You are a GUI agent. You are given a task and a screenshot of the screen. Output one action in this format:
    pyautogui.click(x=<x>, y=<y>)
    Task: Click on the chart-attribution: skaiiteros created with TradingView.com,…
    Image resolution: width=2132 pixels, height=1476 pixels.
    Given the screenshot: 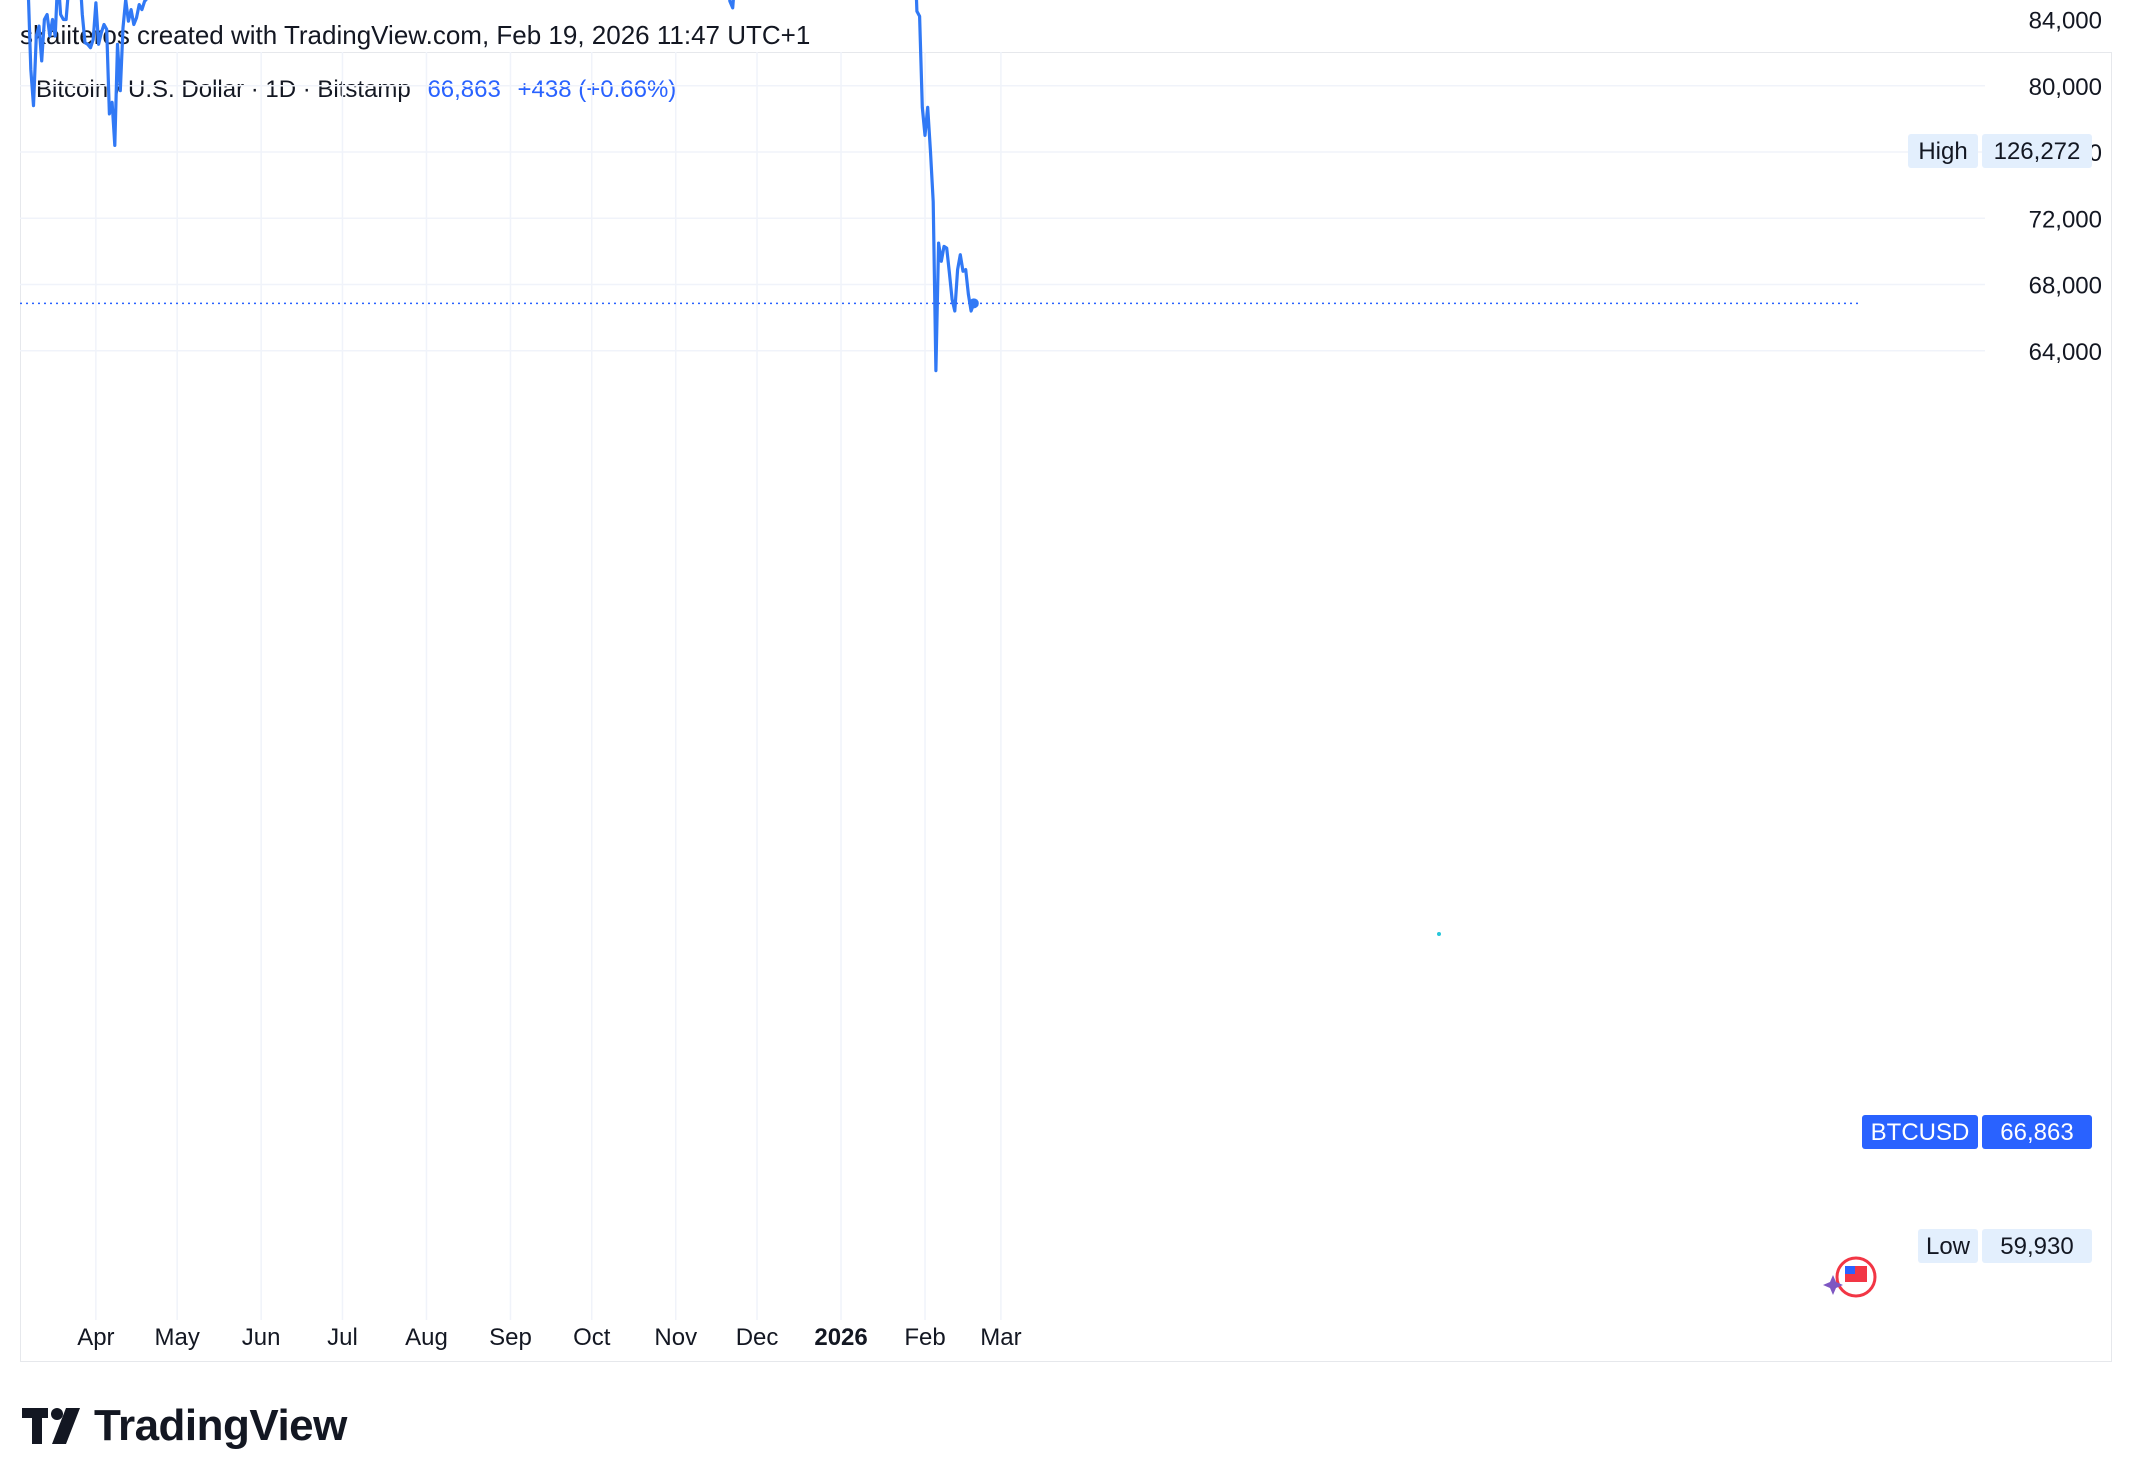 What is the action you would take?
    pyautogui.click(x=415, y=35)
    